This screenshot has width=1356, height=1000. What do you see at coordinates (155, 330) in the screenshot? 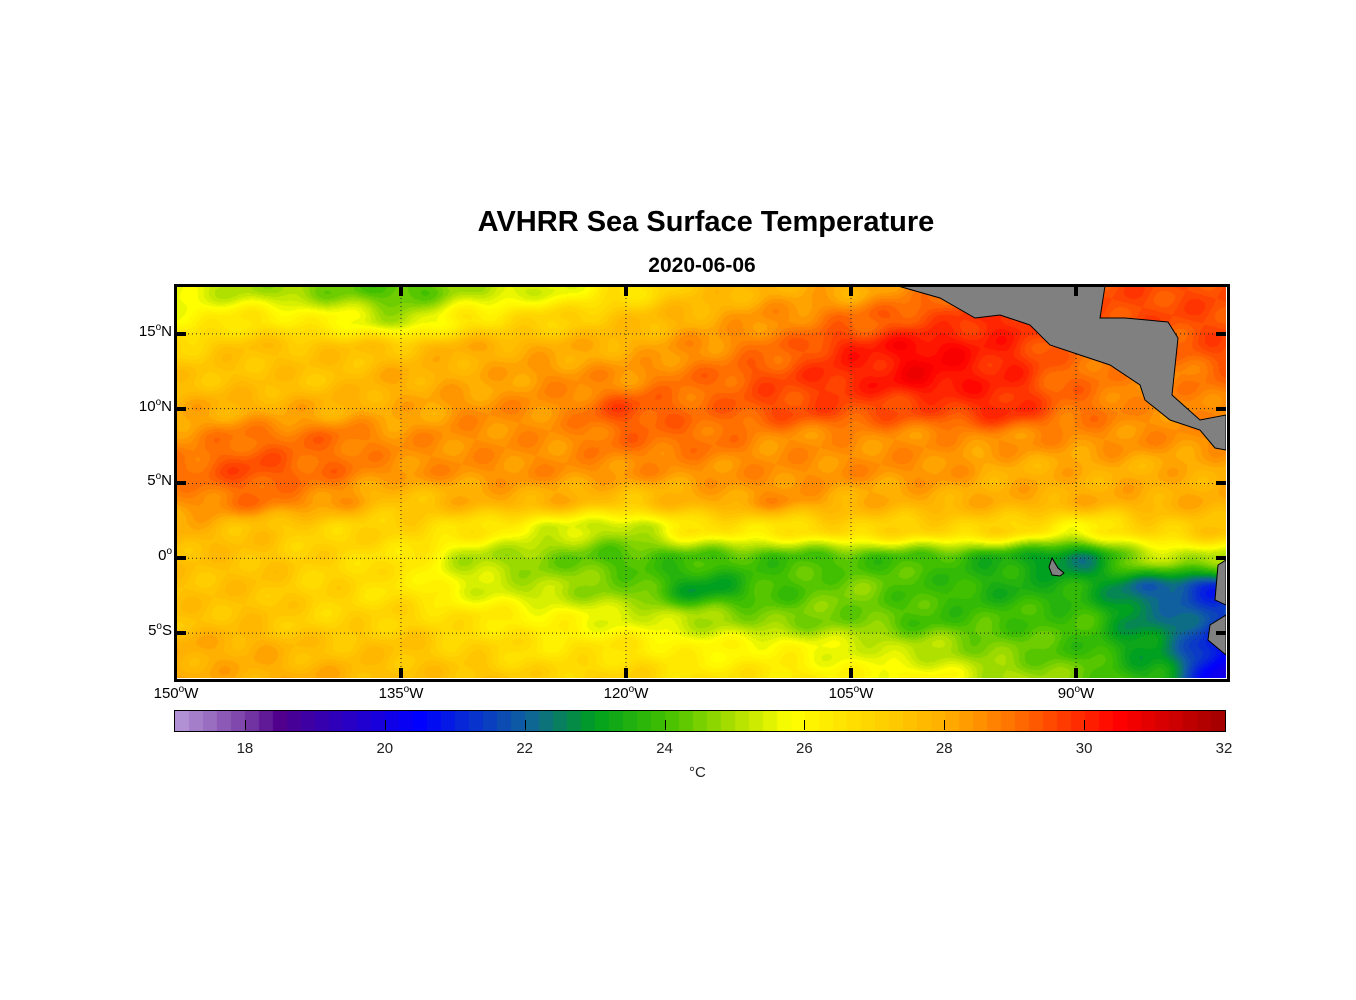
I see `latitude-label: 15oN` at bounding box center [155, 330].